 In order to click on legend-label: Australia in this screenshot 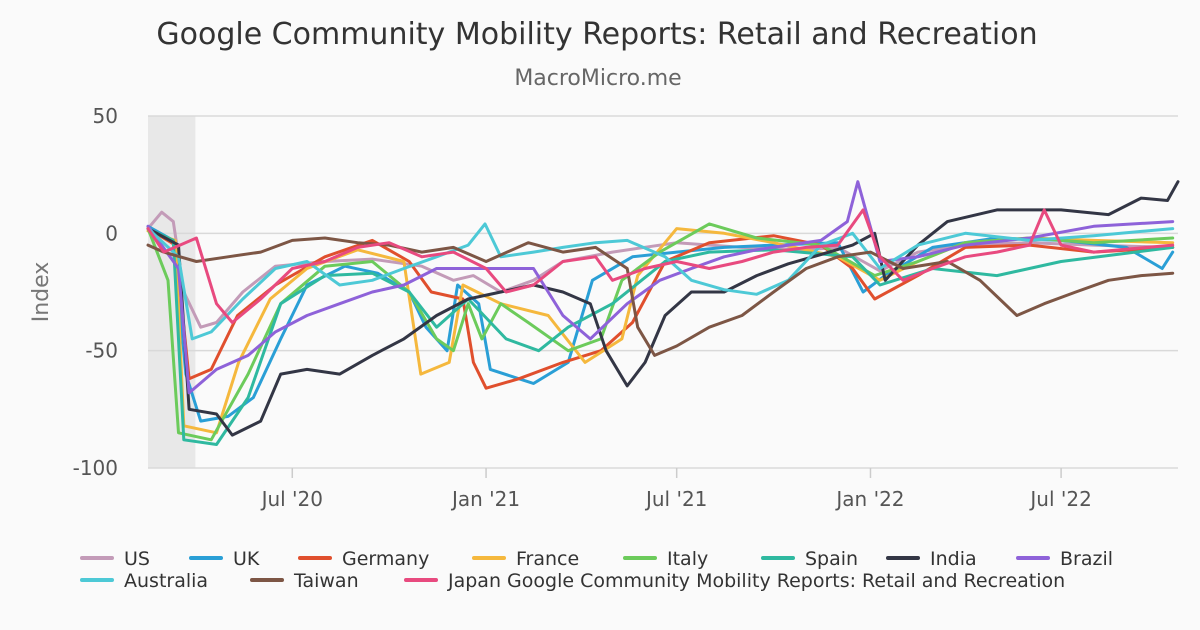, I will do `click(166, 581)`.